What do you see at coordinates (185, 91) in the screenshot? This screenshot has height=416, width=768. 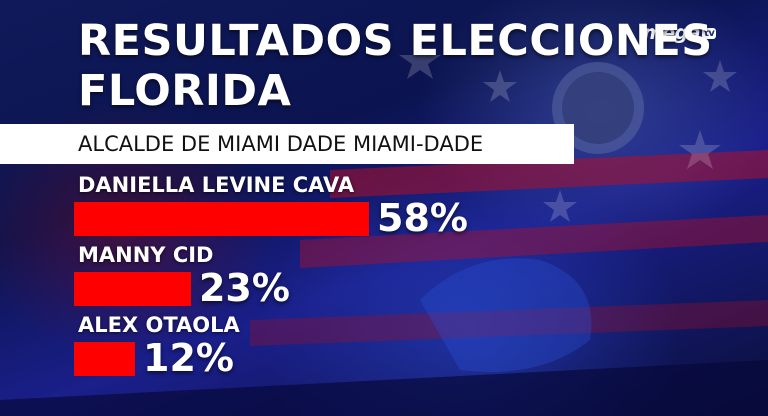 I see `title-line-2: FLORIDA` at bounding box center [185, 91].